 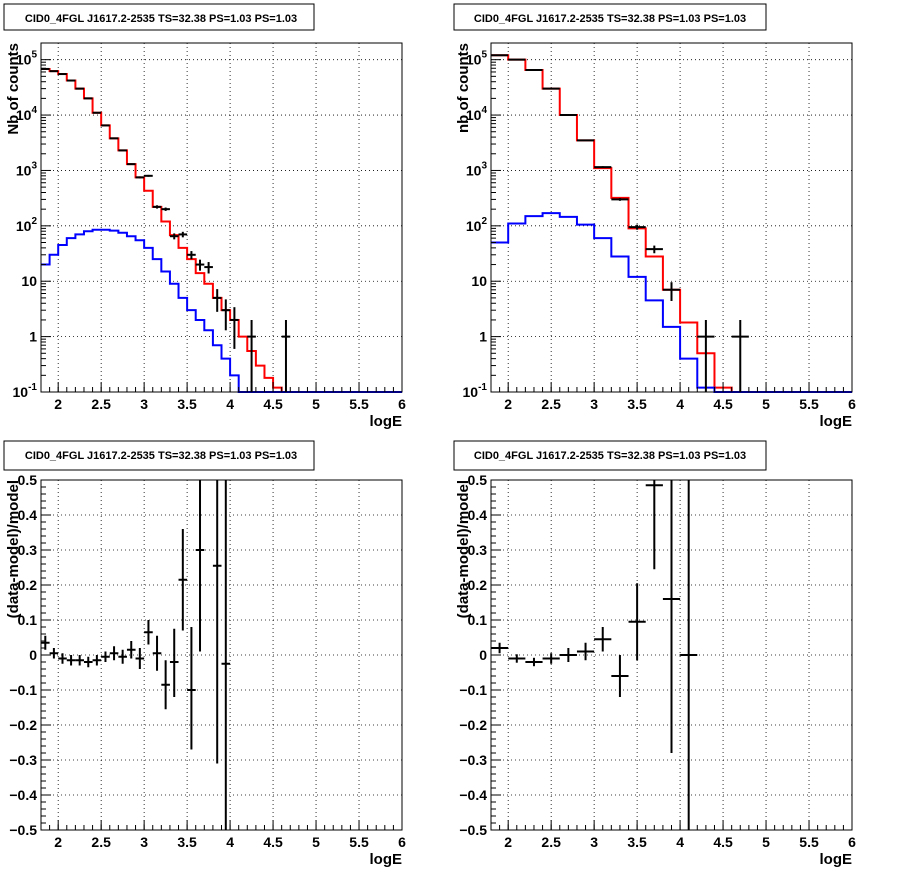 I want to click on x-tick-label: 5, so click(x=316, y=404).